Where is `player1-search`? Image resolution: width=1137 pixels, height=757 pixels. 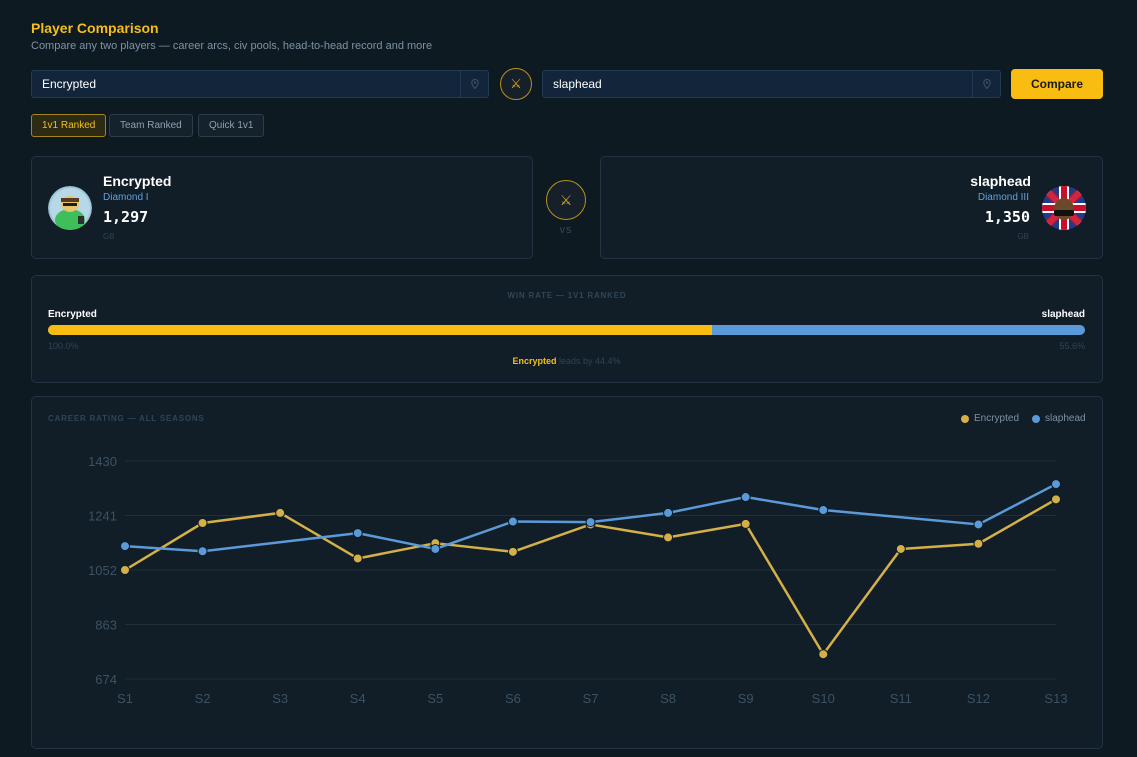
player1-search is located at coordinates (260, 84).